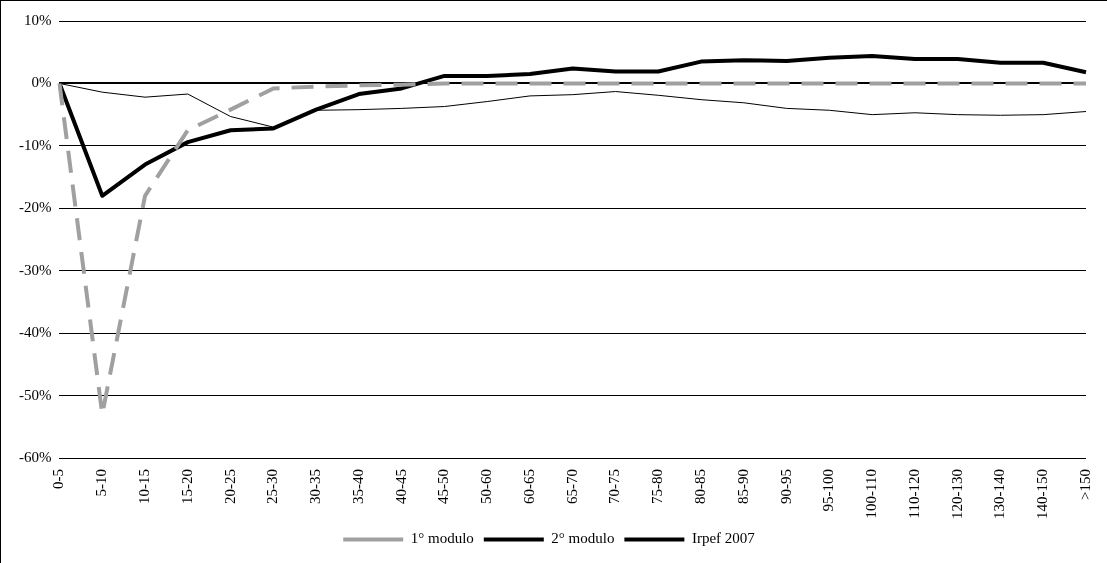 This screenshot has height=563, width=1107. Describe the element at coordinates (583, 538) in the screenshot. I see `legend-label: 2° modulo` at that location.